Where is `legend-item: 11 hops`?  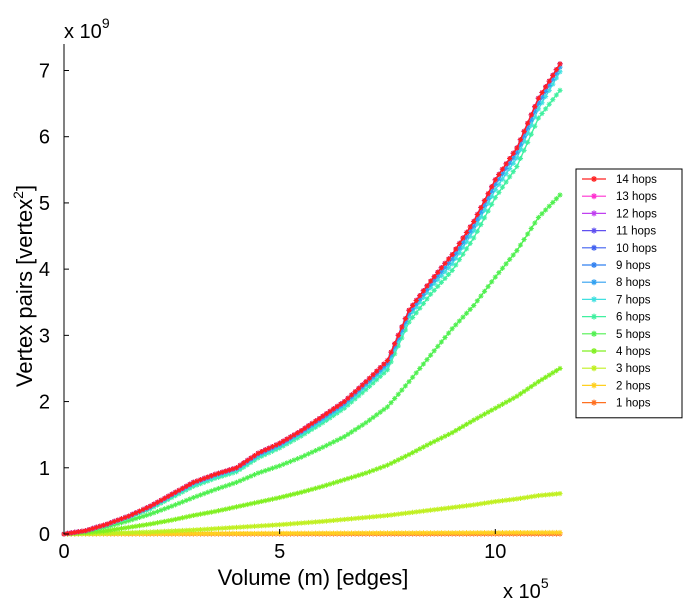
legend-item: 11 hops is located at coordinates (619, 232).